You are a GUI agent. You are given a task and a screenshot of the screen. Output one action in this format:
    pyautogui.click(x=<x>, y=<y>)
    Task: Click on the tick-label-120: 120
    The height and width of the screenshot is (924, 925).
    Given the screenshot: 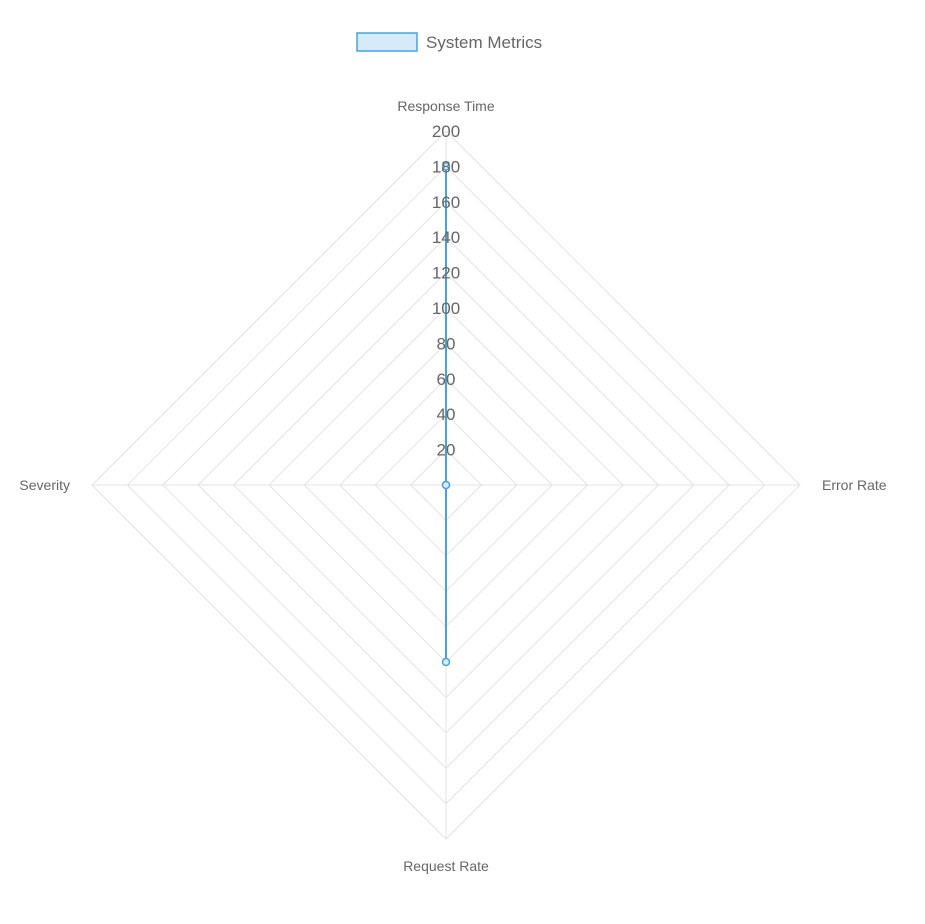 What is the action you would take?
    pyautogui.click(x=446, y=273)
    